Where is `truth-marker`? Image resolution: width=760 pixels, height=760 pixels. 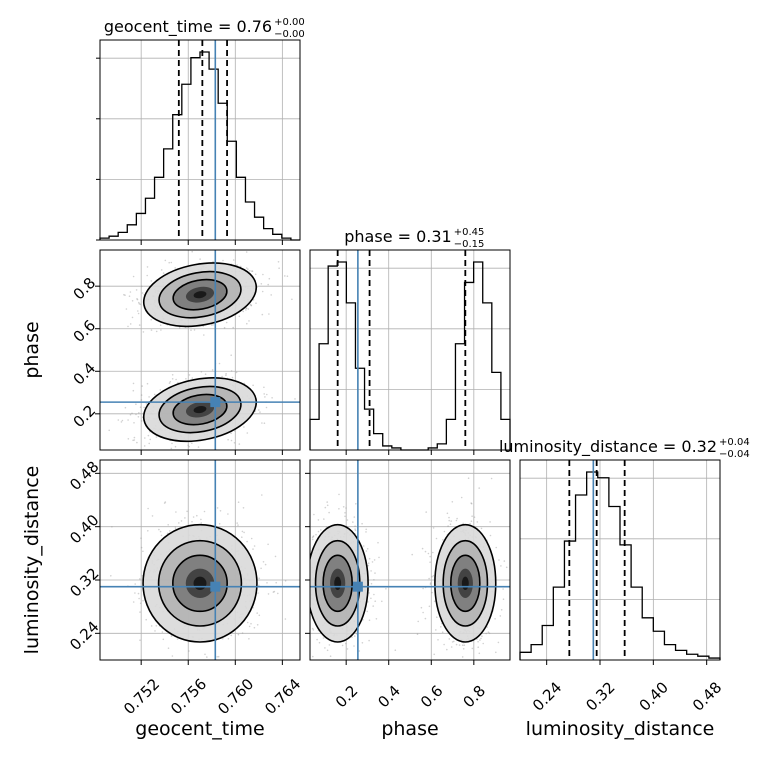
truth-marker is located at coordinates (357, 586).